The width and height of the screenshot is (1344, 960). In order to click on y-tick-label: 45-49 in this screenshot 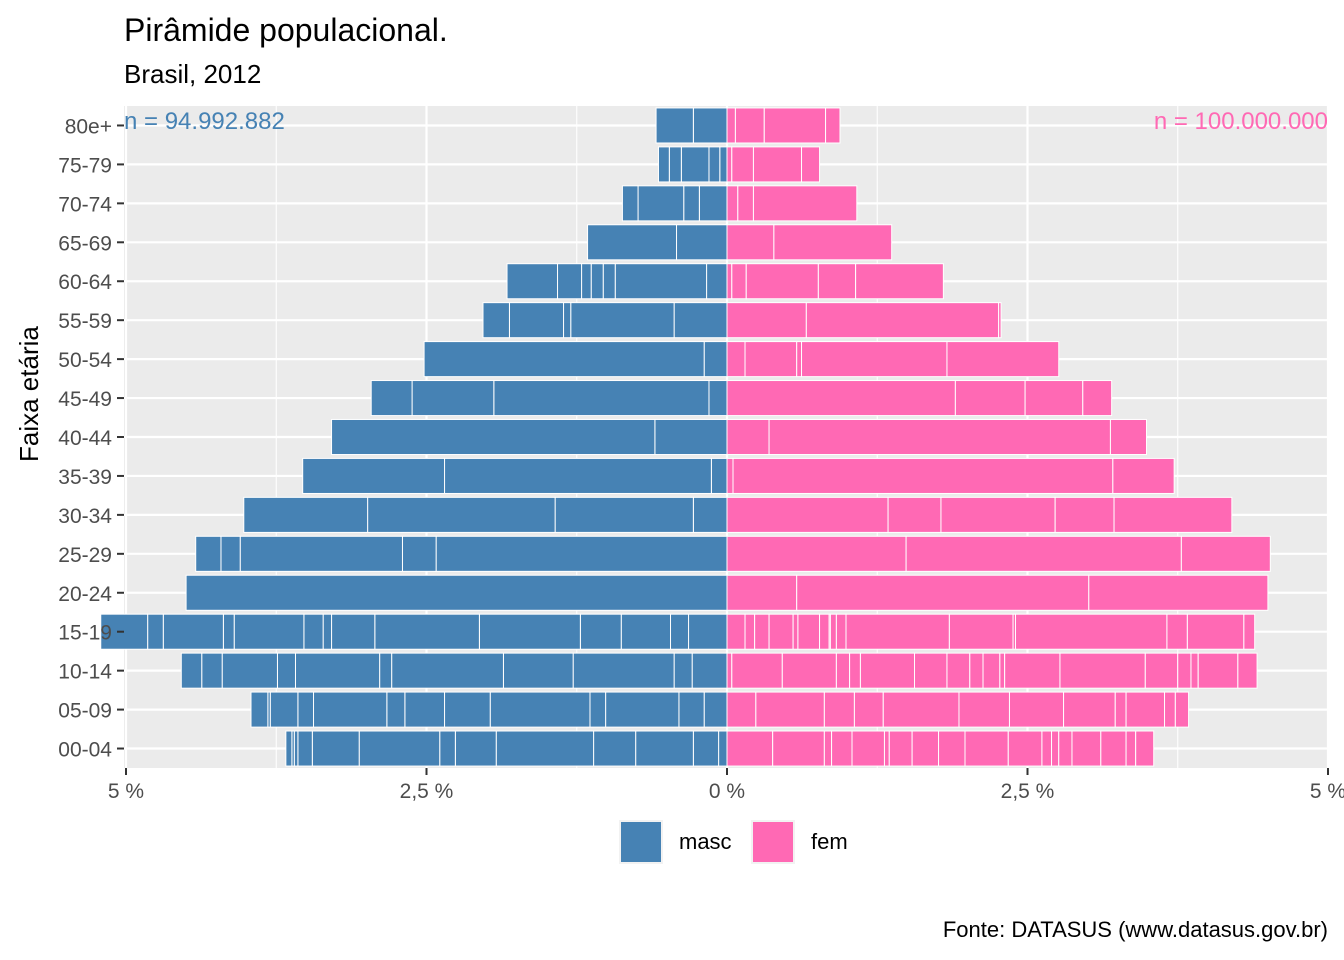, I will do `click(85, 399)`.